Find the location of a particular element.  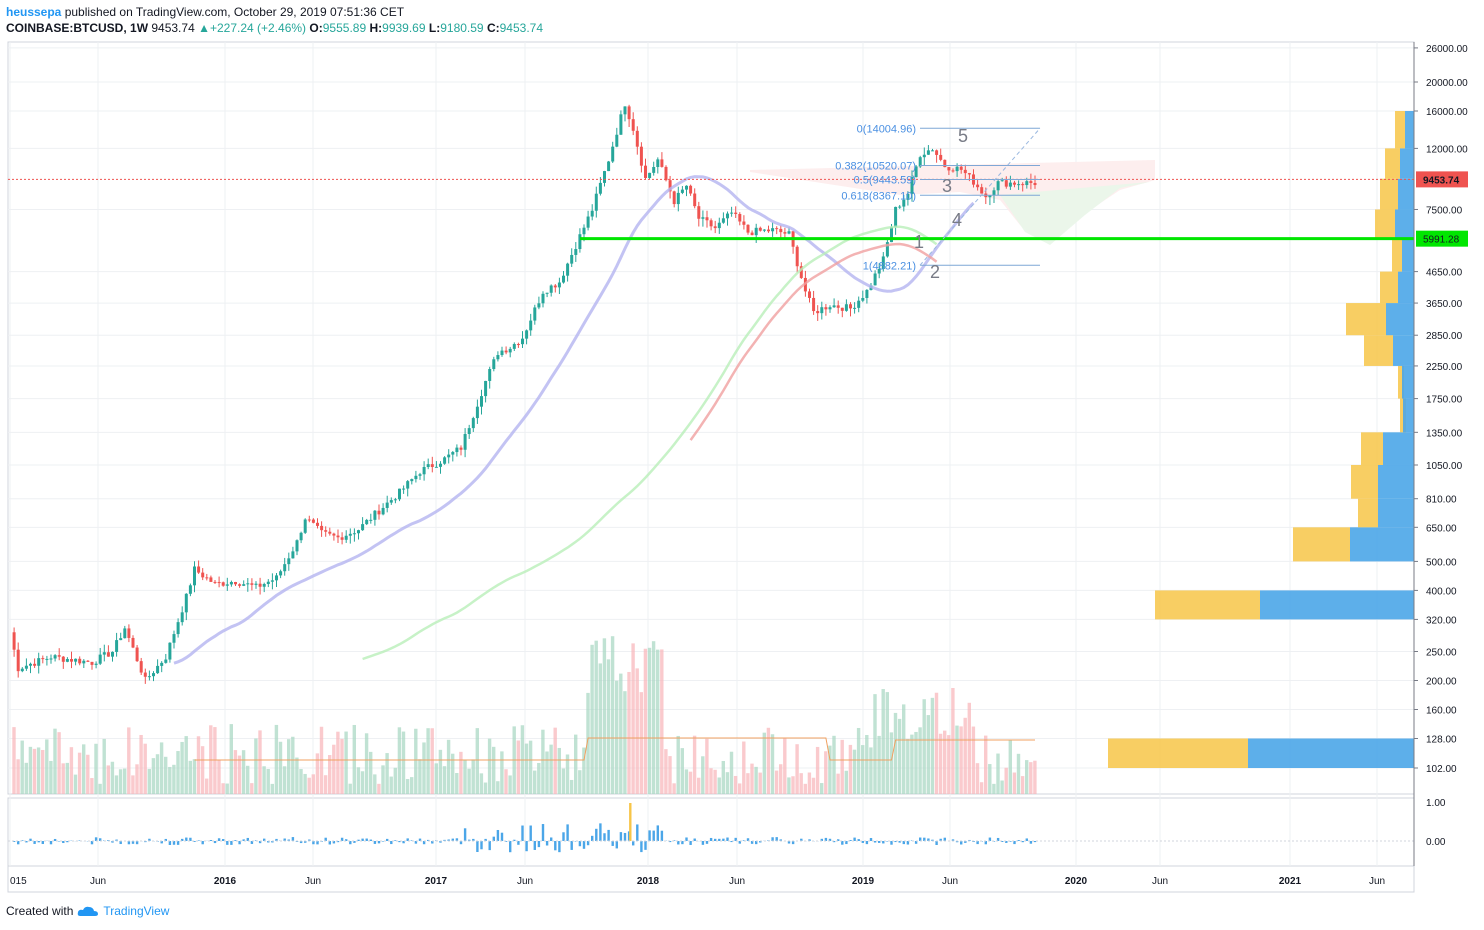

y-tick-label: 20000.00 is located at coordinates (1447, 83).